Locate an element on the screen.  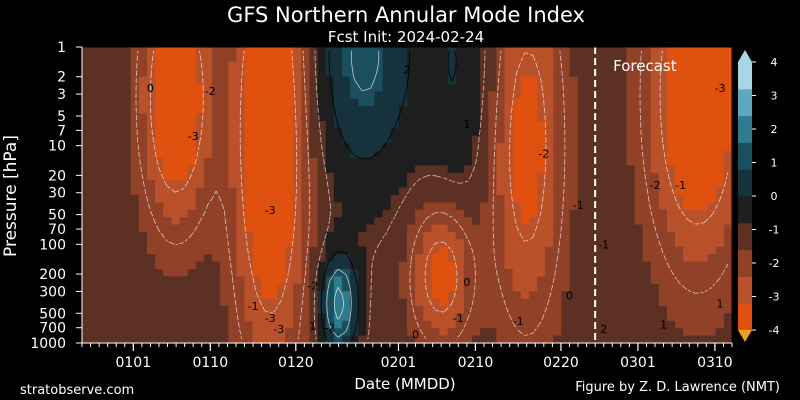
contour-label: -2 is located at coordinates (655, 185).